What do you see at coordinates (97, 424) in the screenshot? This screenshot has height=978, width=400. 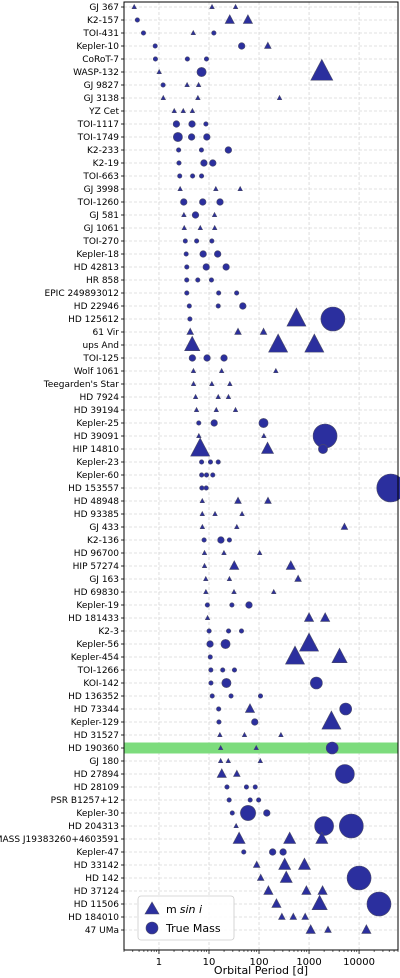 I see `system-label: Kepler-25` at bounding box center [97, 424].